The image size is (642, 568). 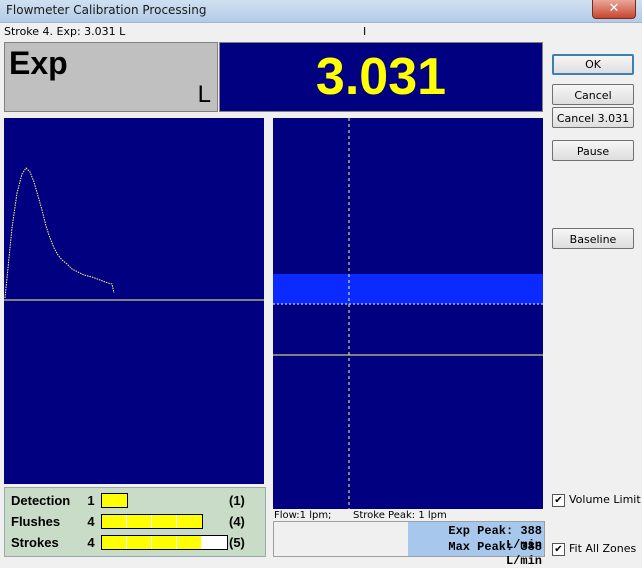 I want to click on zone-row-flushes: Flushes 4 (4), so click(x=135, y=521).